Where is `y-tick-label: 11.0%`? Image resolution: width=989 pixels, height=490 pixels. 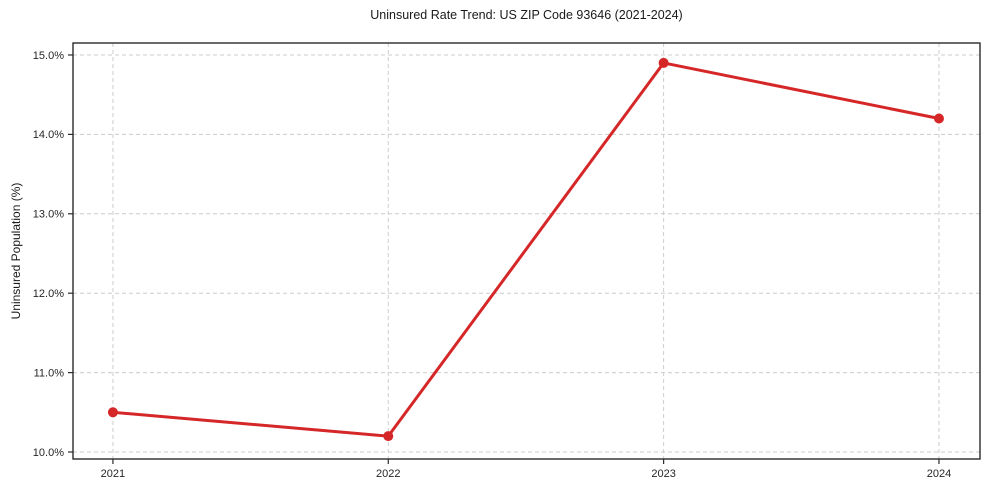 y-tick-label: 11.0% is located at coordinates (49, 373).